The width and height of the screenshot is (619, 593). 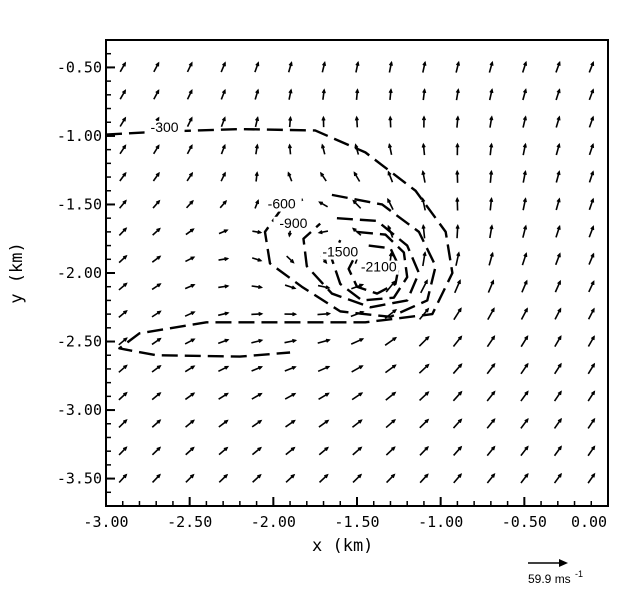 I want to click on y-tick-label: -0.50, so click(x=79, y=67).